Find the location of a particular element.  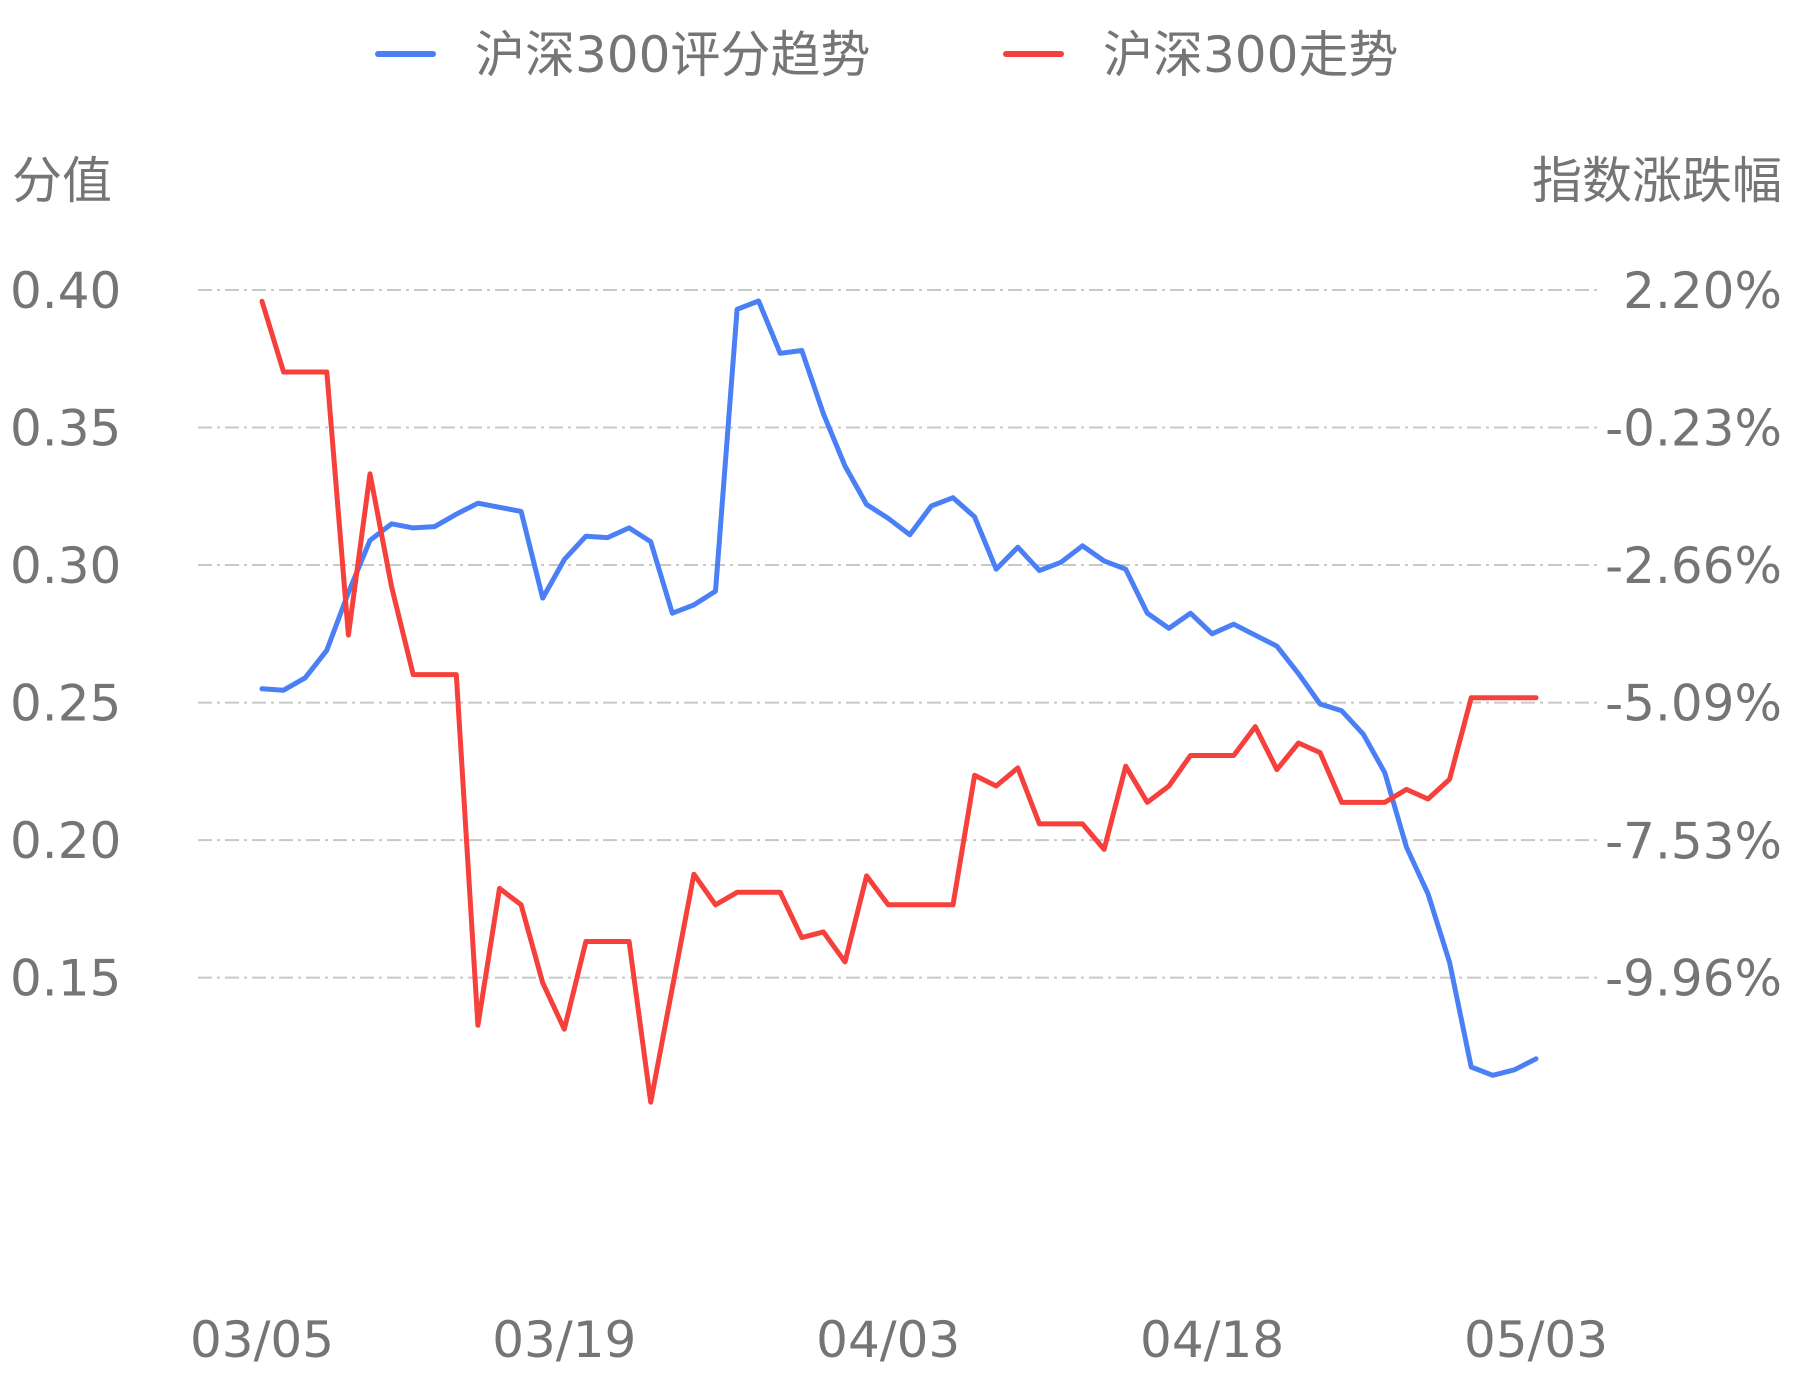

x-tick-labels: 03/05 03/19 04/03 04/18 05/03 is located at coordinates (899, 1340).